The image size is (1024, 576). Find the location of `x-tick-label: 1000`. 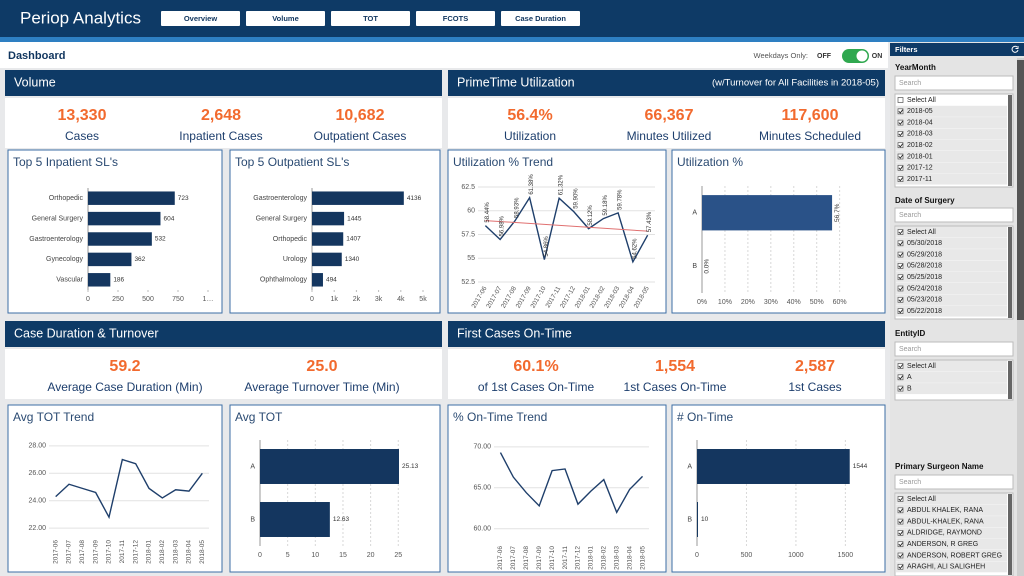

x-tick-label: 1000 is located at coordinates (796, 555).